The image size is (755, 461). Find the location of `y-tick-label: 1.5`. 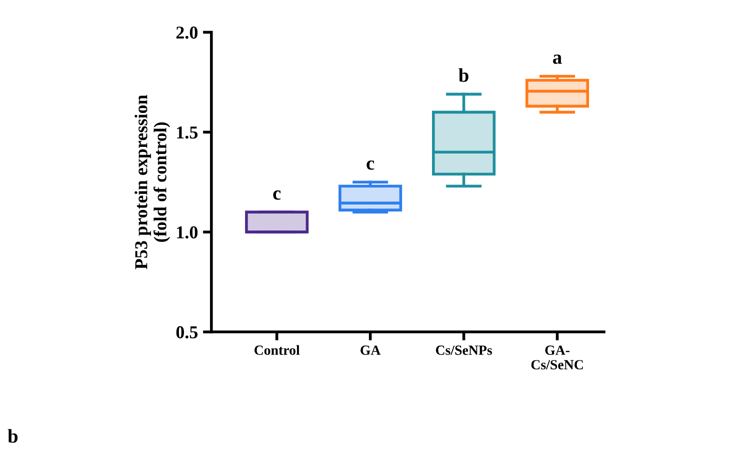

y-tick-label: 1.5 is located at coordinates (187, 132).